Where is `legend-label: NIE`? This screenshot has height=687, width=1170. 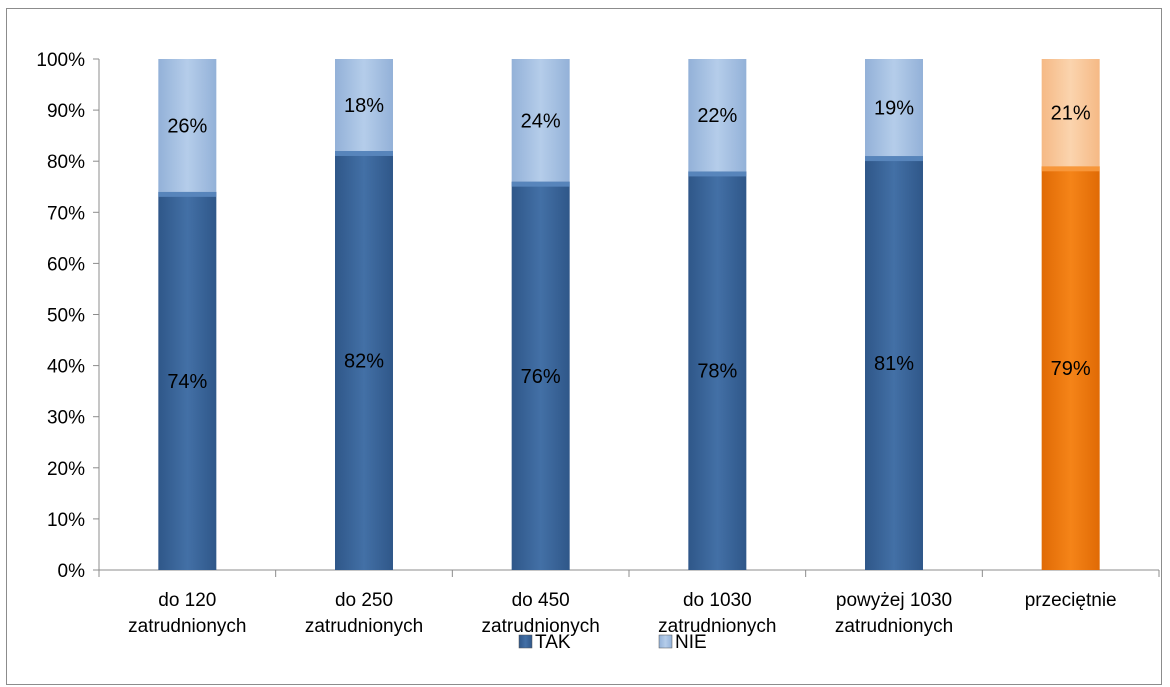 legend-label: NIE is located at coordinates (691, 642).